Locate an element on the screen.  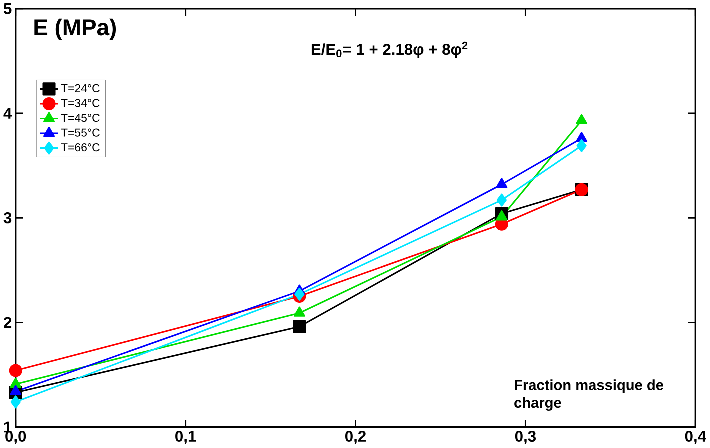
x-axis-title: Fraction massique de charge is located at coordinates (589, 396).